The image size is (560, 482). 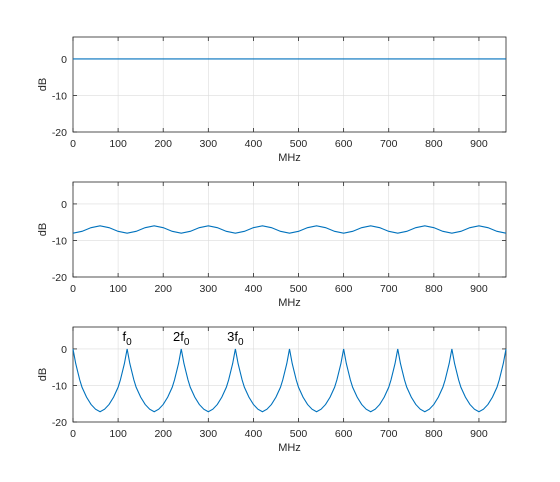 I want to click on harmonic-label-base: 2f, so click(x=178, y=336).